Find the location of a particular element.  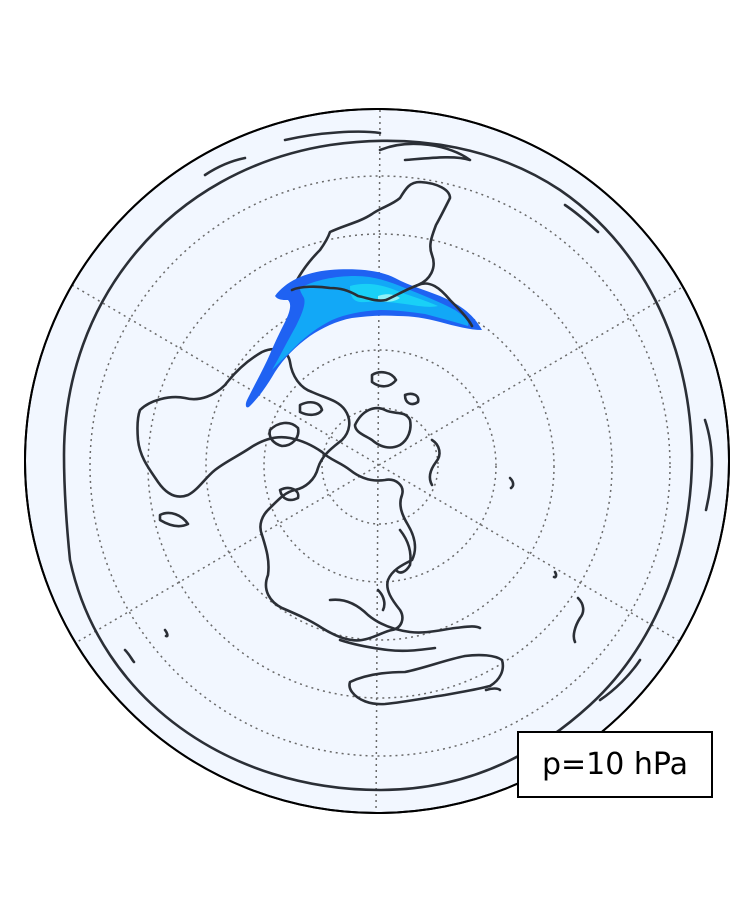

coastline-africa is located at coordinates (174, 519).